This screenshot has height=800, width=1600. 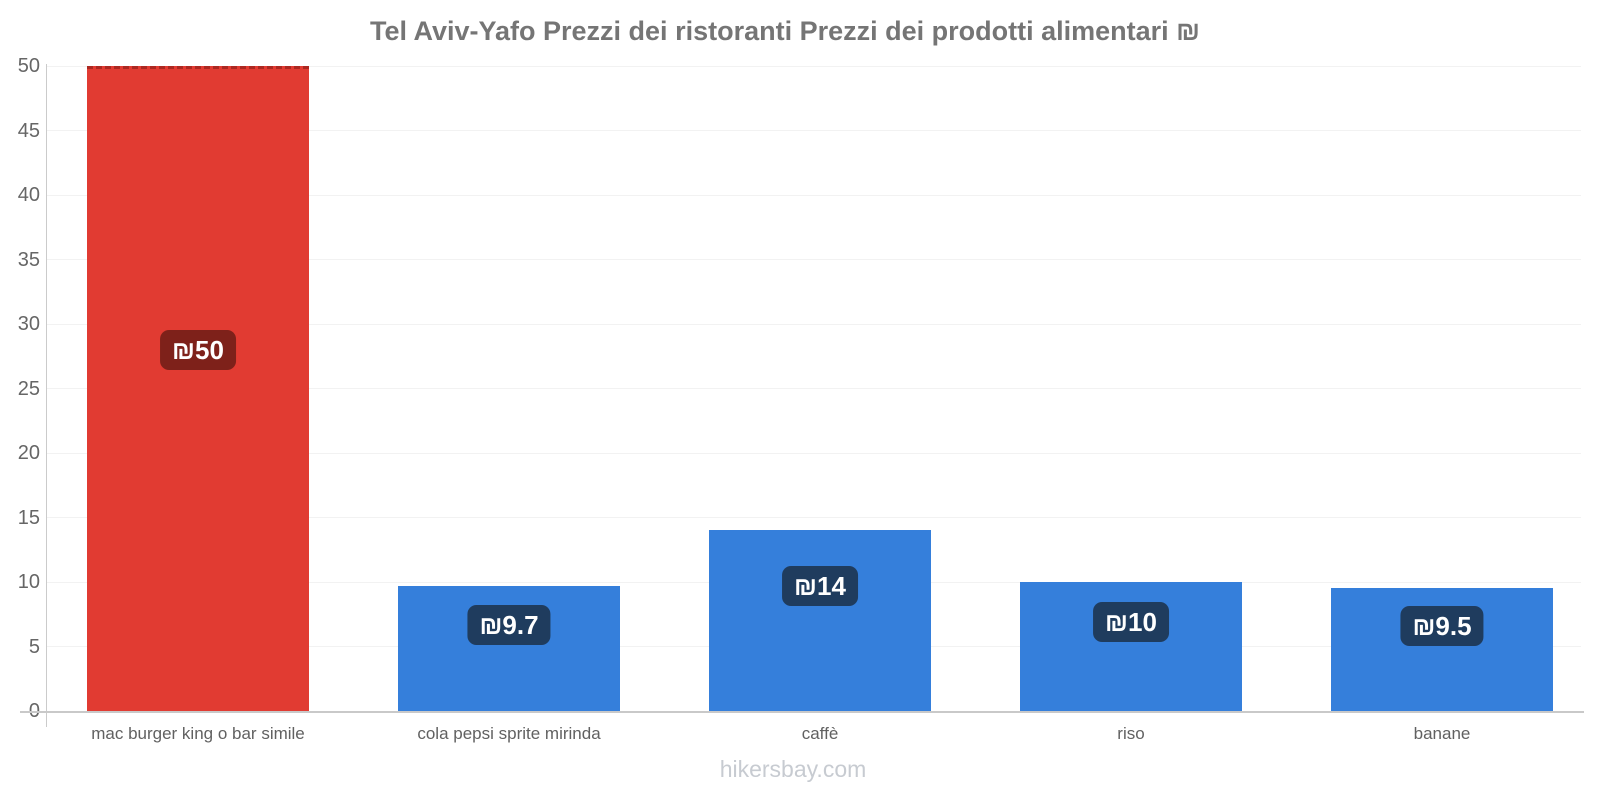 What do you see at coordinates (28, 582) in the screenshot?
I see `y-tick-label: 10` at bounding box center [28, 582].